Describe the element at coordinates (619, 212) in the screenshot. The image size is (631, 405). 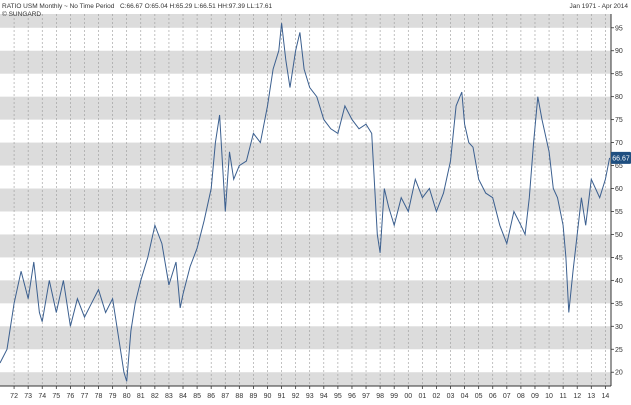
I see `y-tick-label-55: 55` at that location.